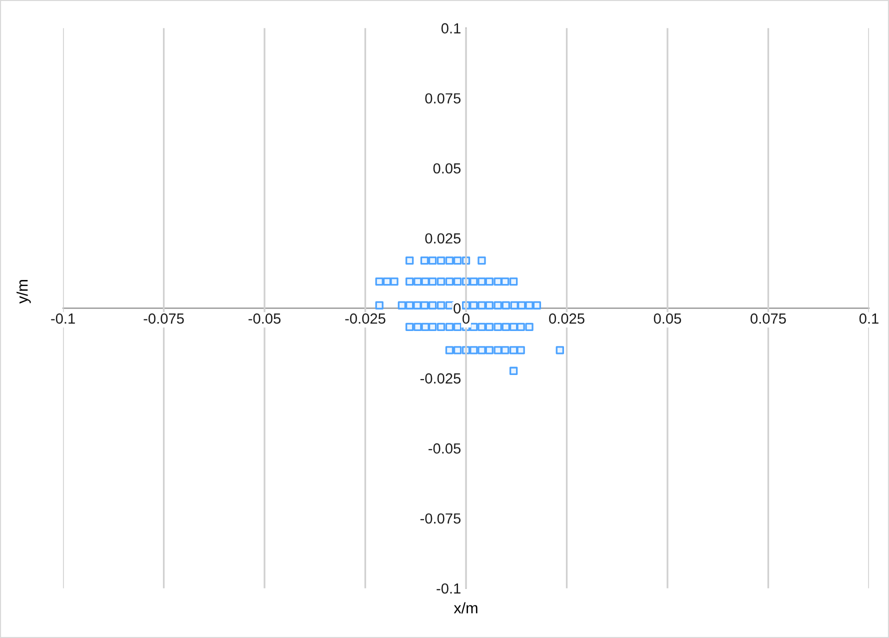 This screenshot has width=889, height=638. I want to click on y-tick-label: -0.05, so click(444, 448).